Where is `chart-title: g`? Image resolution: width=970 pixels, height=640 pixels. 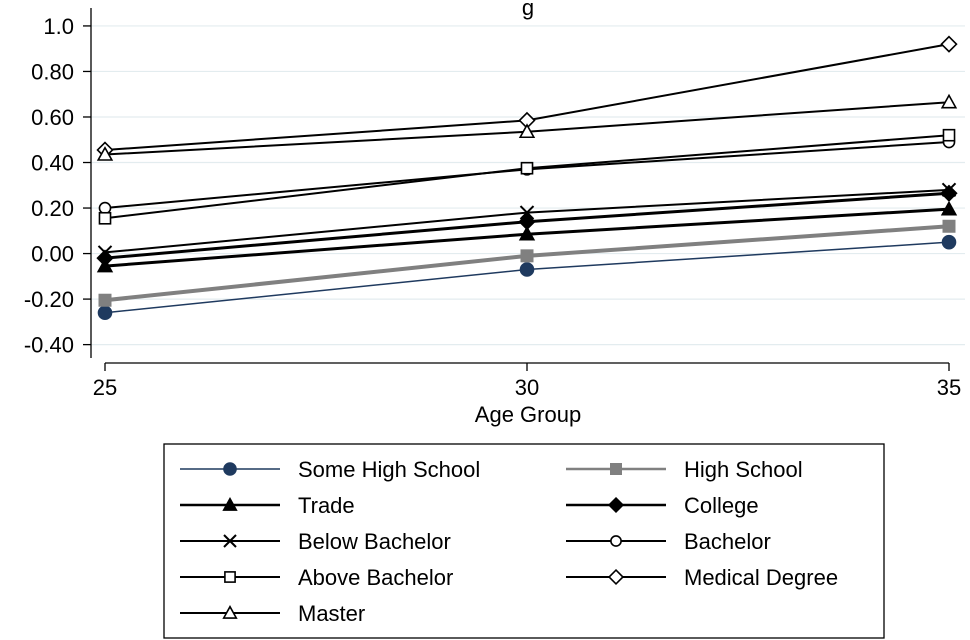
chart-title: g is located at coordinates (528, 10).